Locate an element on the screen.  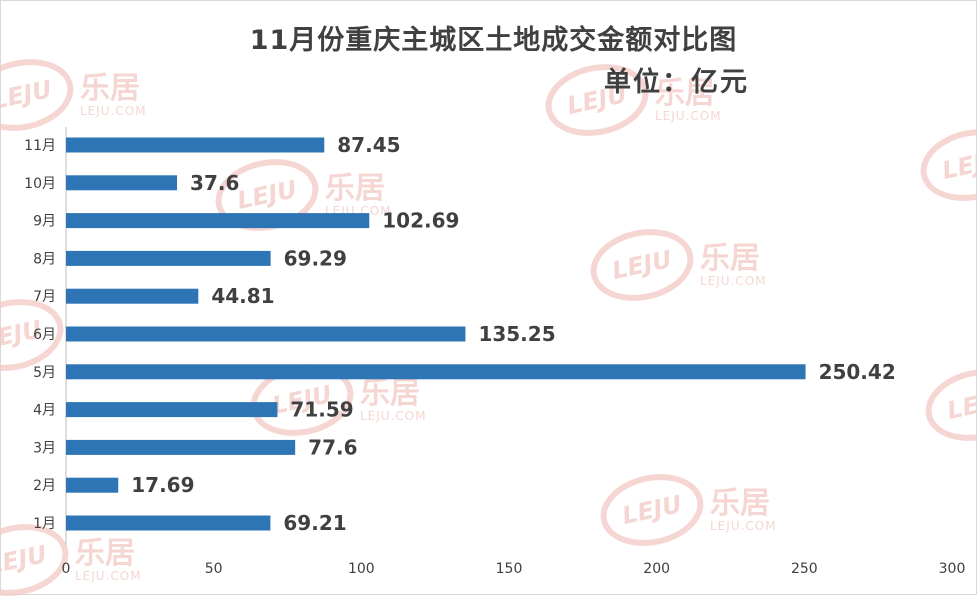
chart-subtitle: 单位：亿元 is located at coordinates (676, 82).